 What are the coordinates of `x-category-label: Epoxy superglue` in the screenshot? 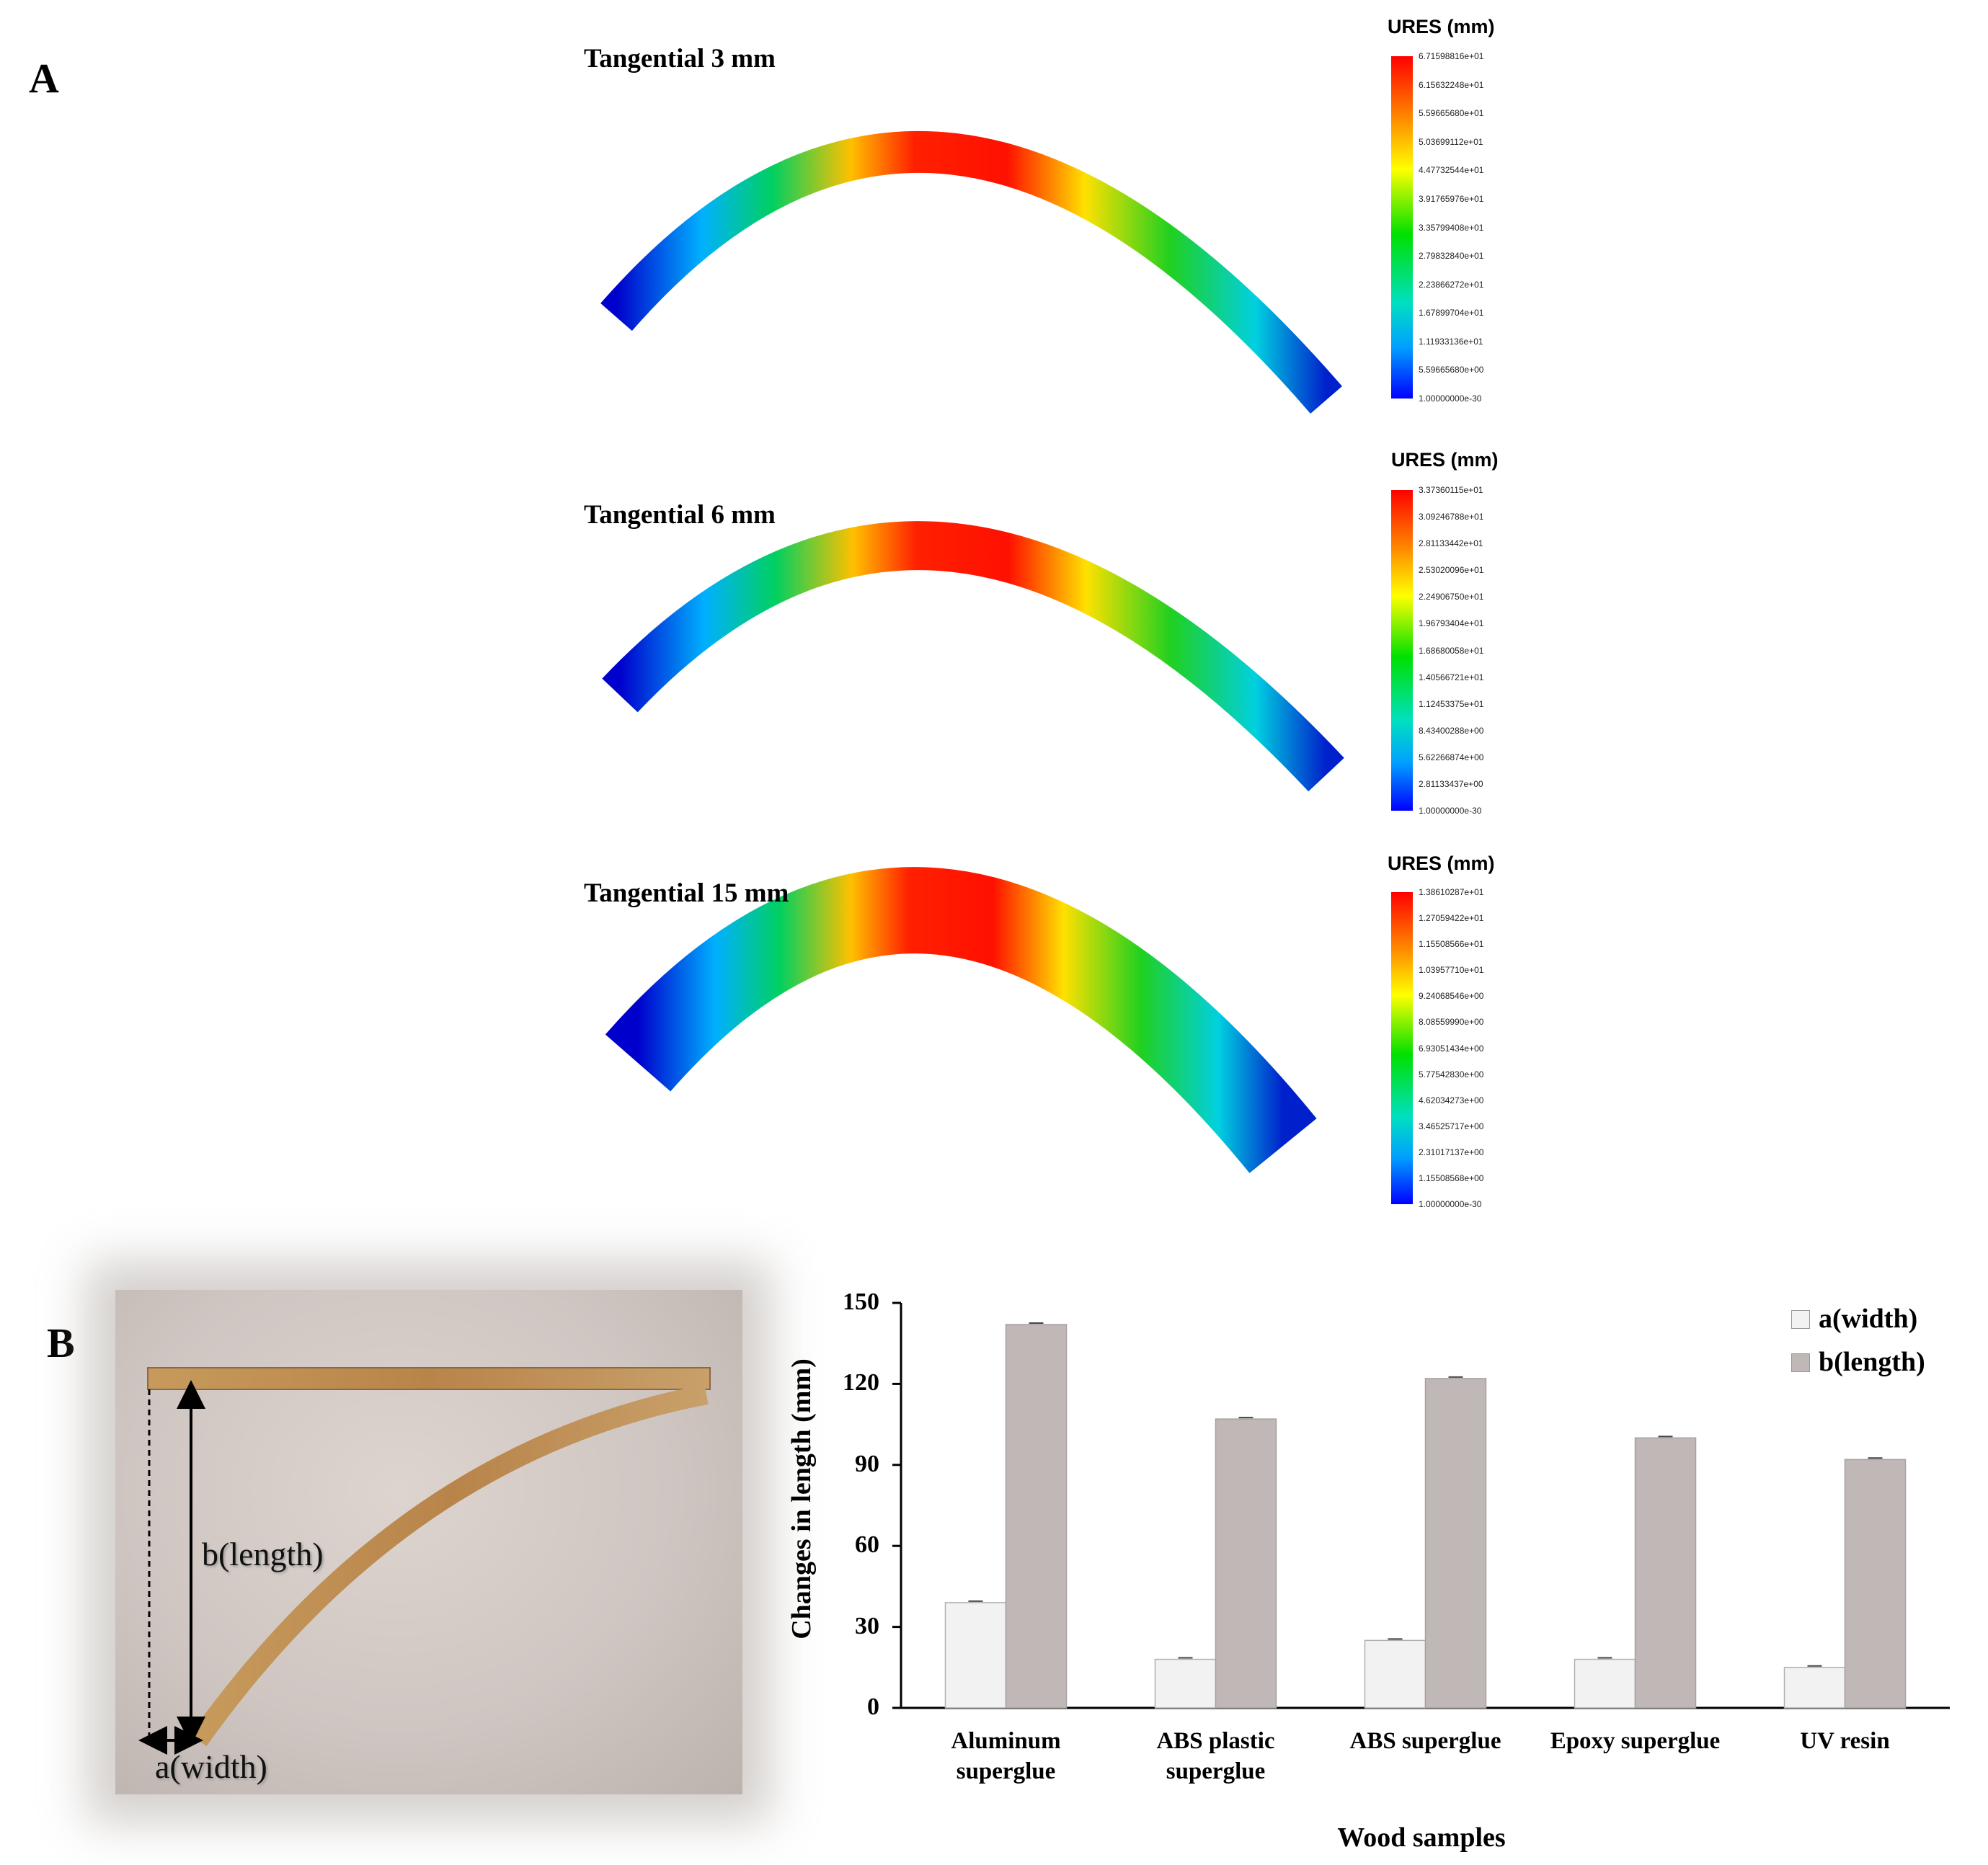 It's located at (1636, 1741).